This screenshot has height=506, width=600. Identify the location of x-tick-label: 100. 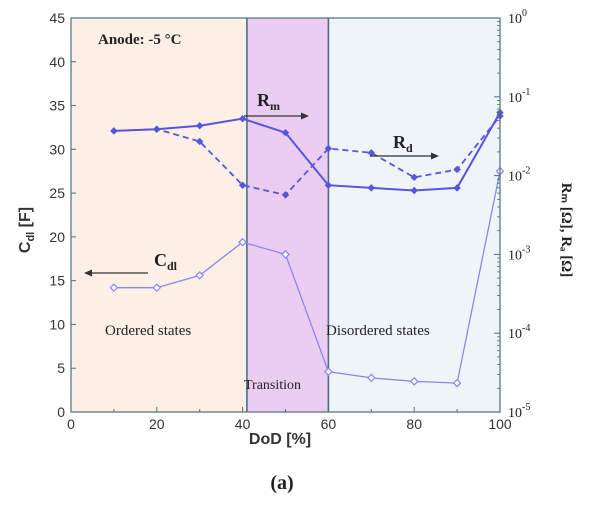
(500, 424).